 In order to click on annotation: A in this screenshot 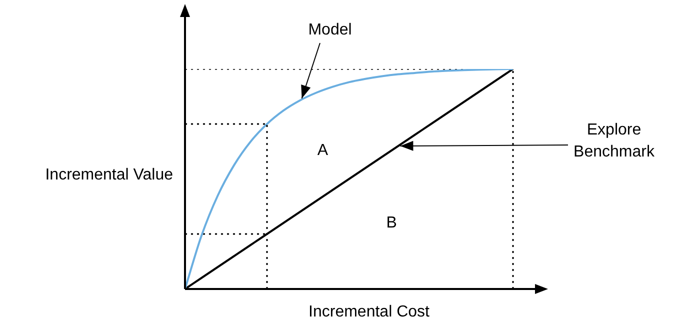, I will do `click(322, 150)`.